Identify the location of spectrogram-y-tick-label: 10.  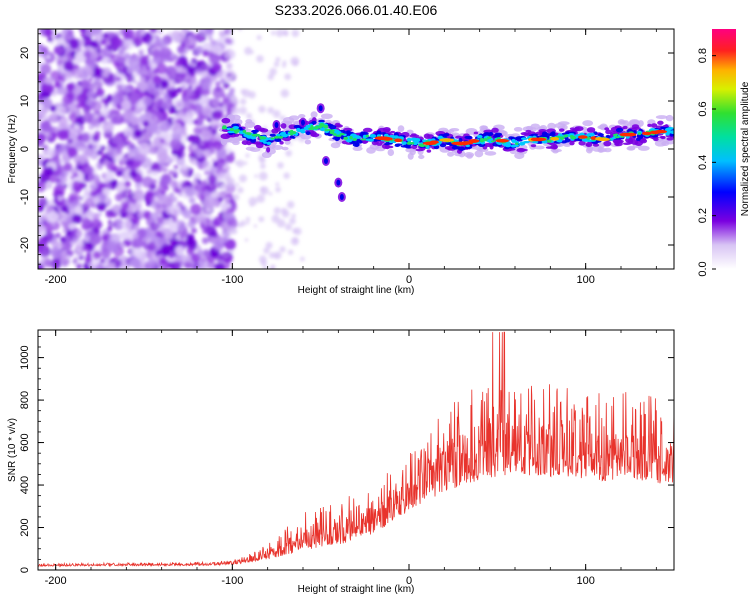
(25, 101).